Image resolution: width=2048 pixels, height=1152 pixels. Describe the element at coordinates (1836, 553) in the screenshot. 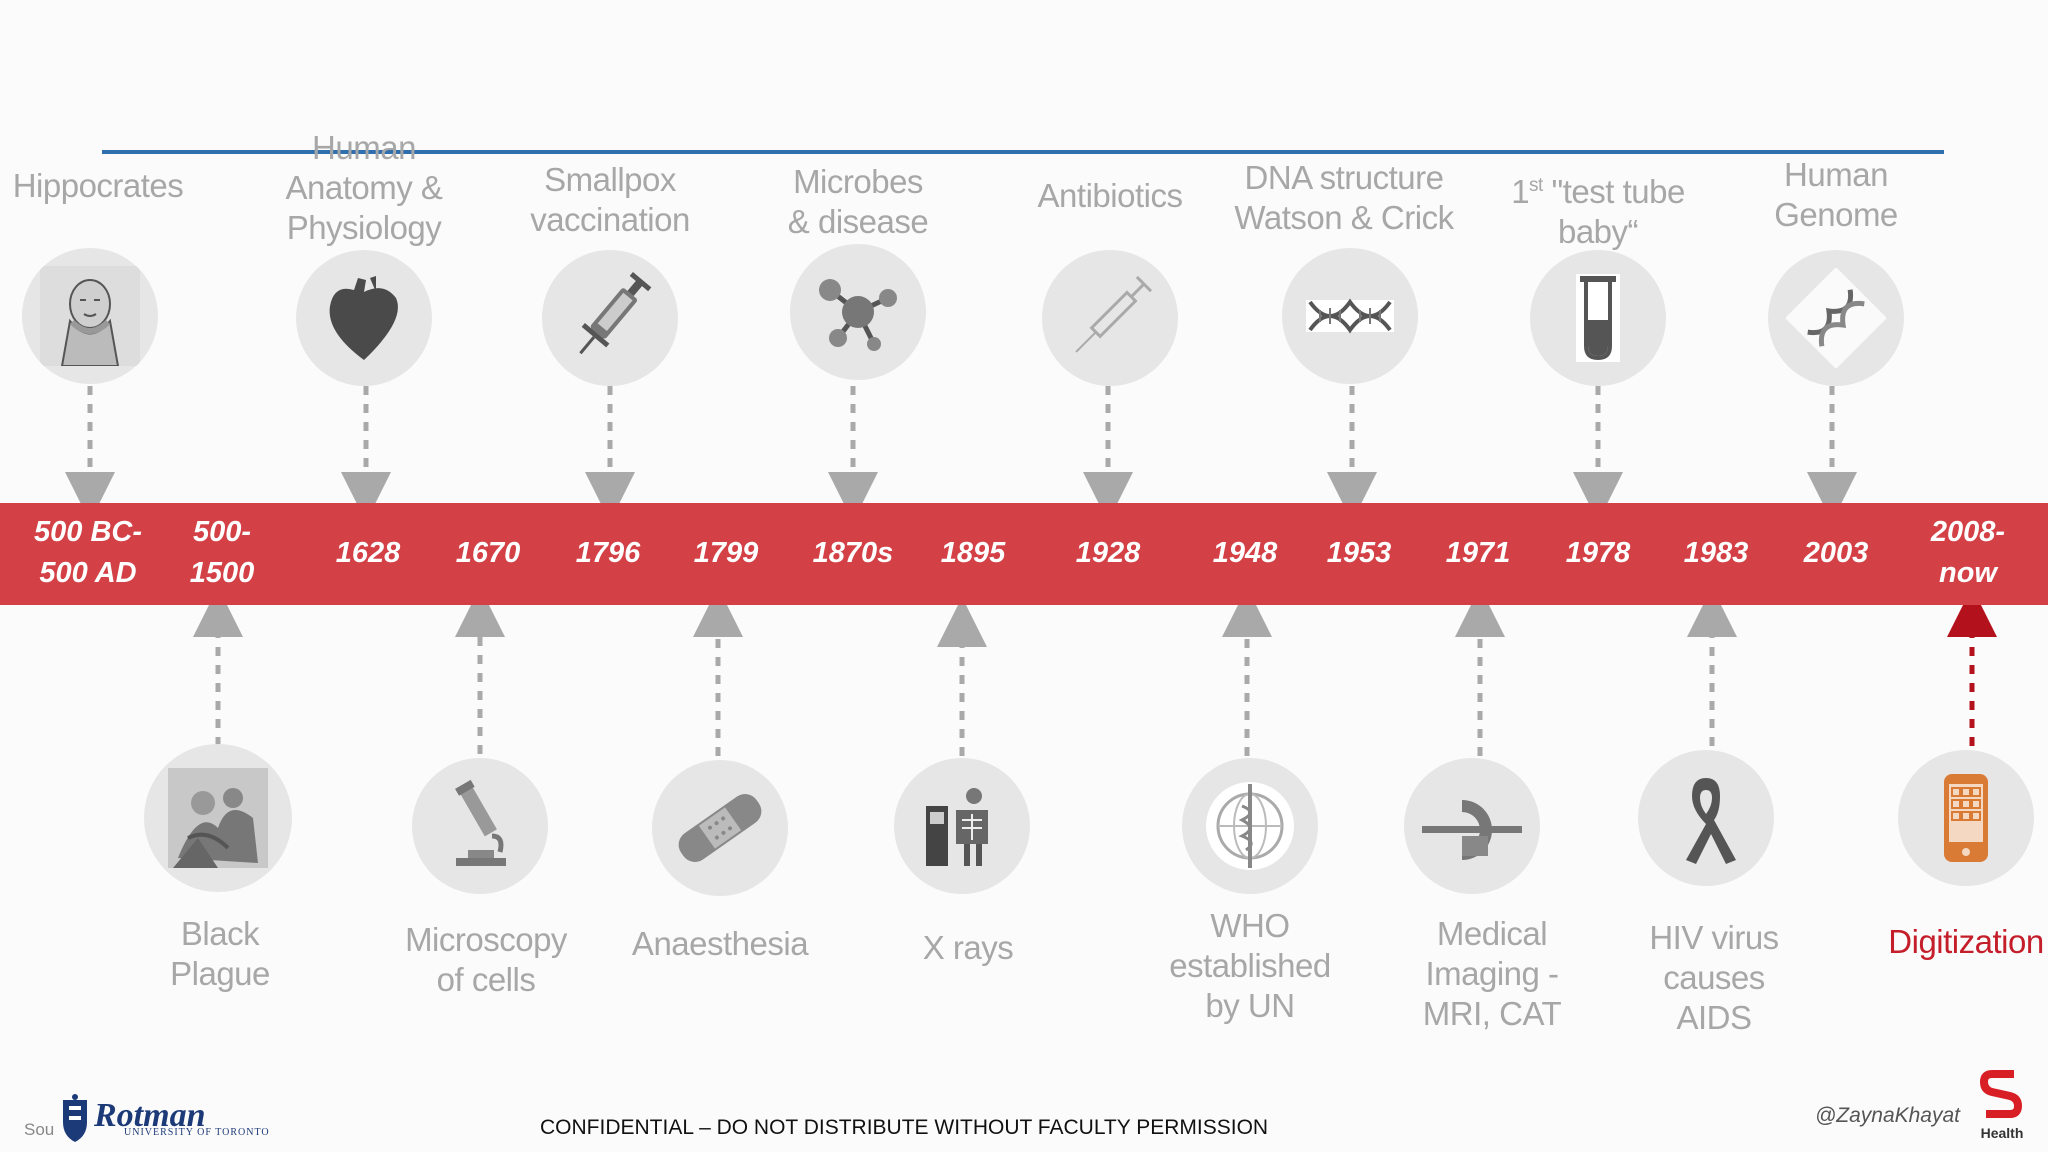

I see `year-label: 2003` at that location.